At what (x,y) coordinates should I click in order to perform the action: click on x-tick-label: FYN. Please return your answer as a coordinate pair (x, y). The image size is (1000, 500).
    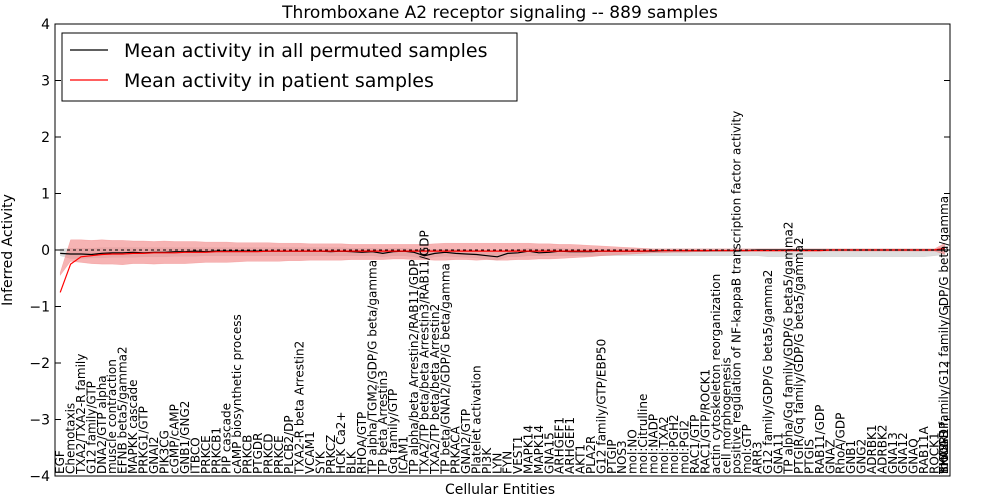
    Looking at the image, I should click on (508, 462).